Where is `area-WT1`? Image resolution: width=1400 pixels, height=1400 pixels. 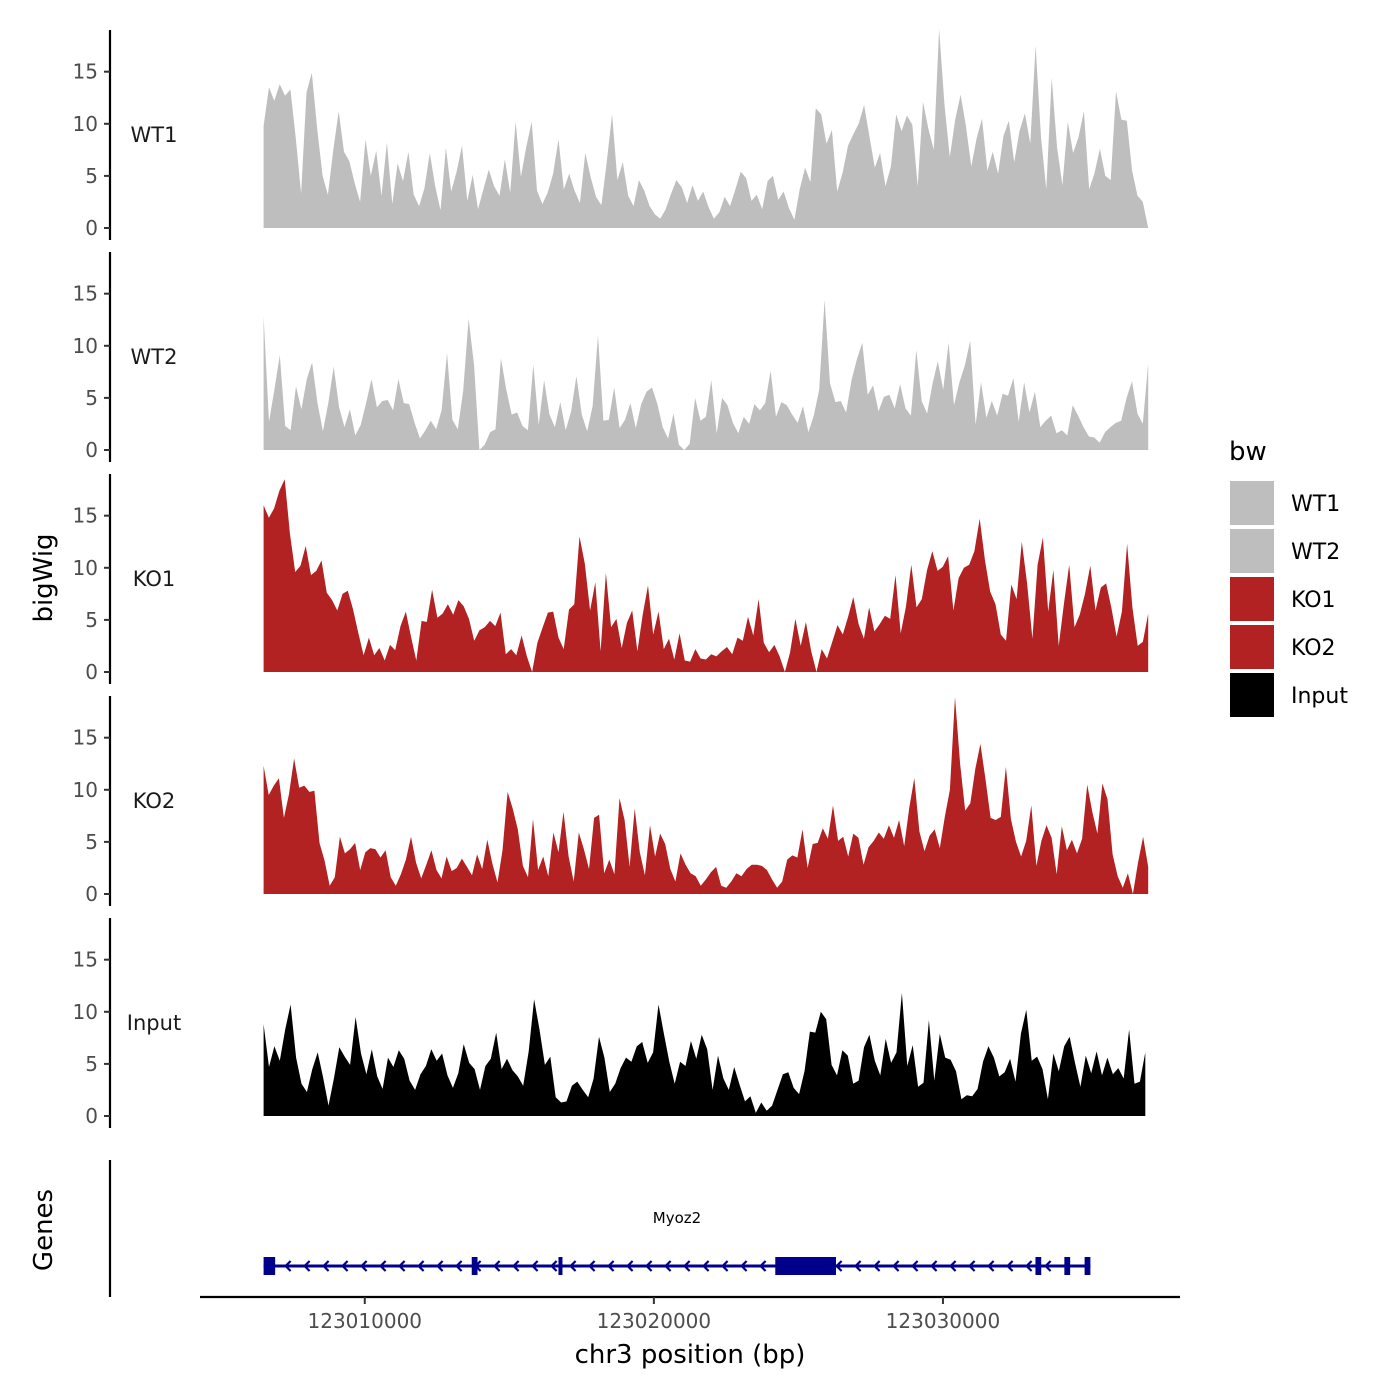
area-WT1 is located at coordinates (706, 128).